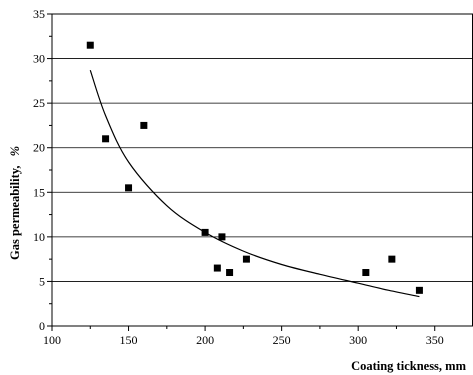 The image size is (473, 375). What do you see at coordinates (39, 237) in the screenshot?
I see `y-tick-label: 10` at bounding box center [39, 237].